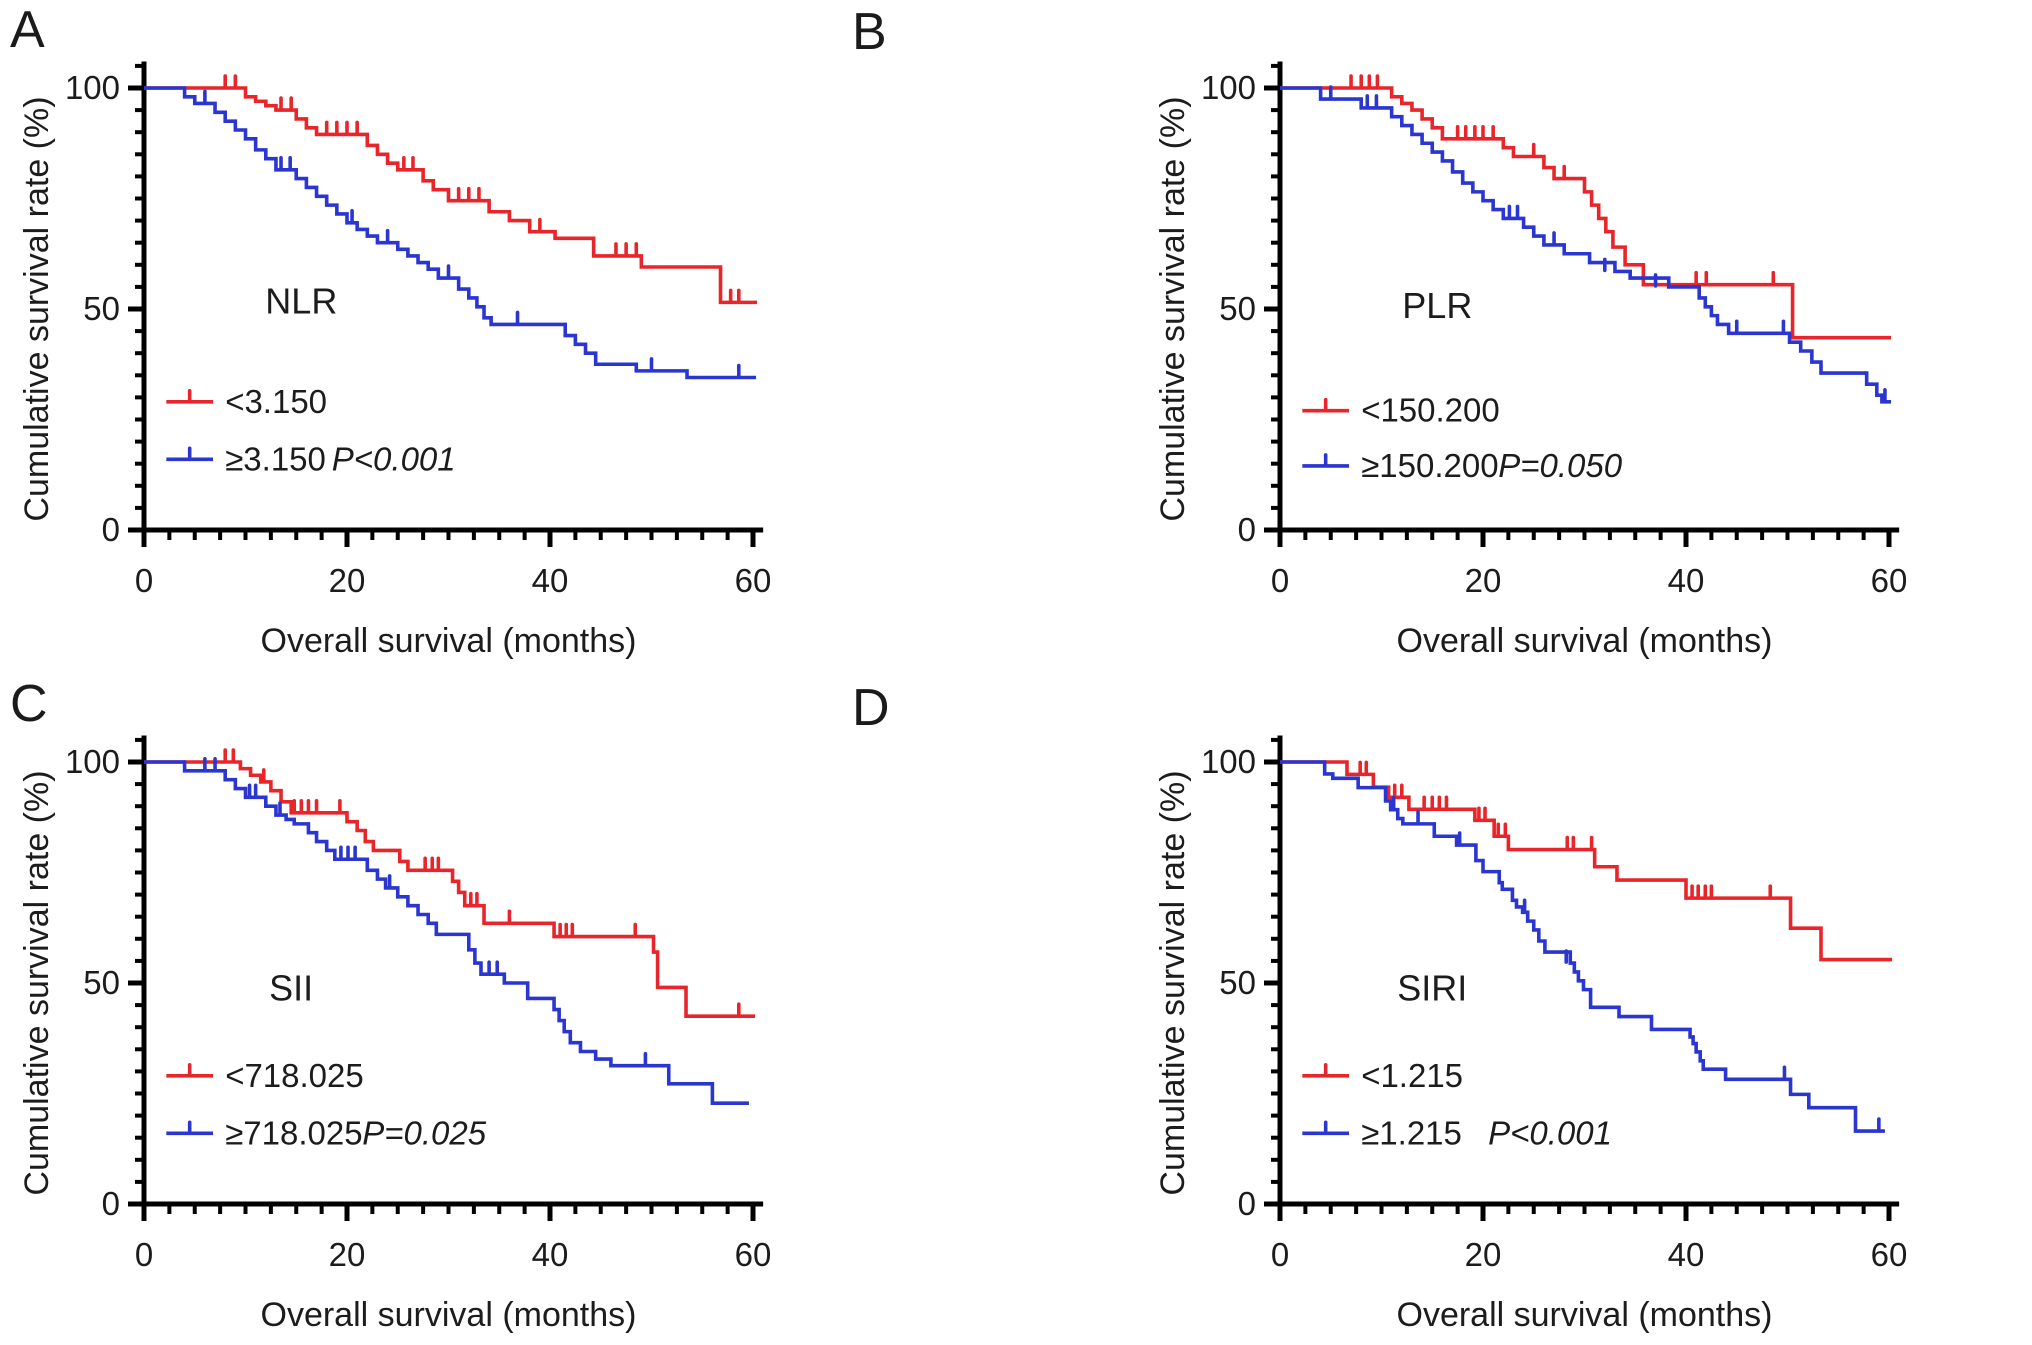 The width and height of the screenshot is (2032, 1345). Describe the element at coordinates (301, 300) in the screenshot. I see `marker-label: NLR` at that location.